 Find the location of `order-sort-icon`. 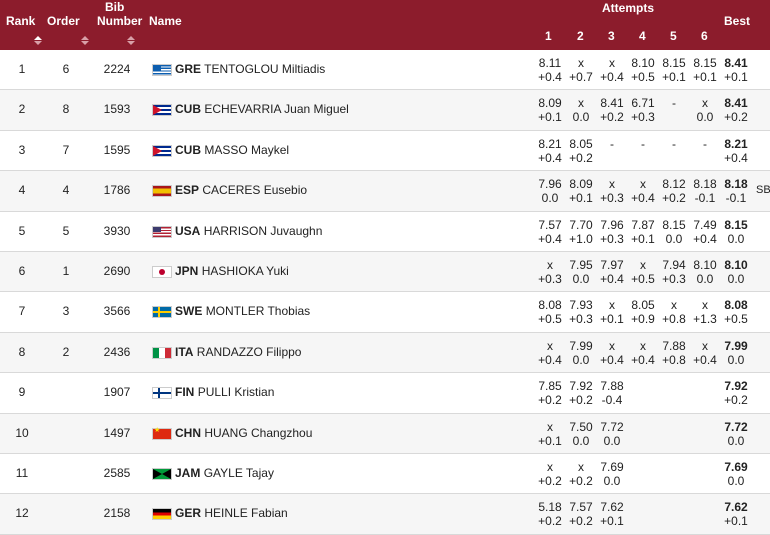

order-sort-icon is located at coordinates (85, 40).